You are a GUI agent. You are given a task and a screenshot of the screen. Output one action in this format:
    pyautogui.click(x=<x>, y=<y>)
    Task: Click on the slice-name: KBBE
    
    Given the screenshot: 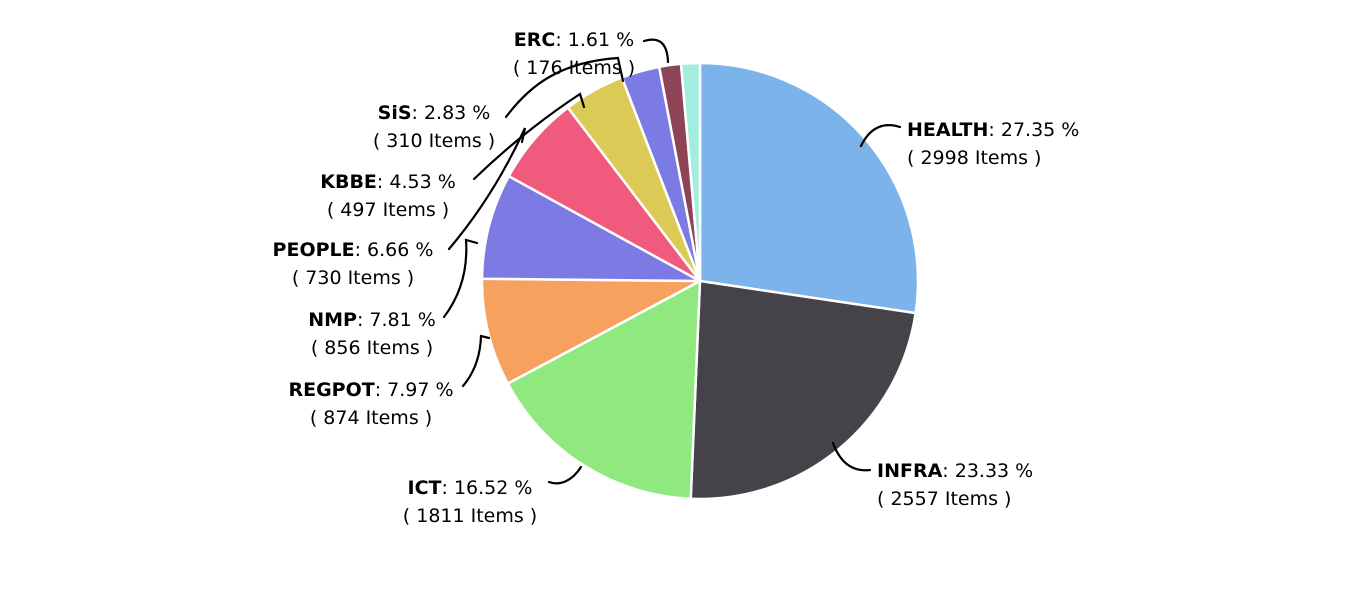 What is the action you would take?
    pyautogui.click(x=348, y=182)
    